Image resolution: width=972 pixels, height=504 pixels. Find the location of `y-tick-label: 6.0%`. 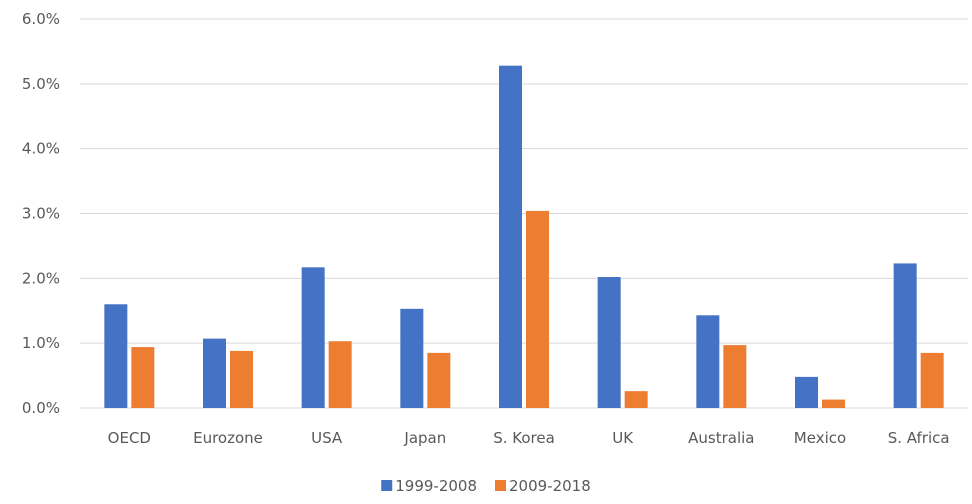

y-tick-label: 6.0% is located at coordinates (41, 19).